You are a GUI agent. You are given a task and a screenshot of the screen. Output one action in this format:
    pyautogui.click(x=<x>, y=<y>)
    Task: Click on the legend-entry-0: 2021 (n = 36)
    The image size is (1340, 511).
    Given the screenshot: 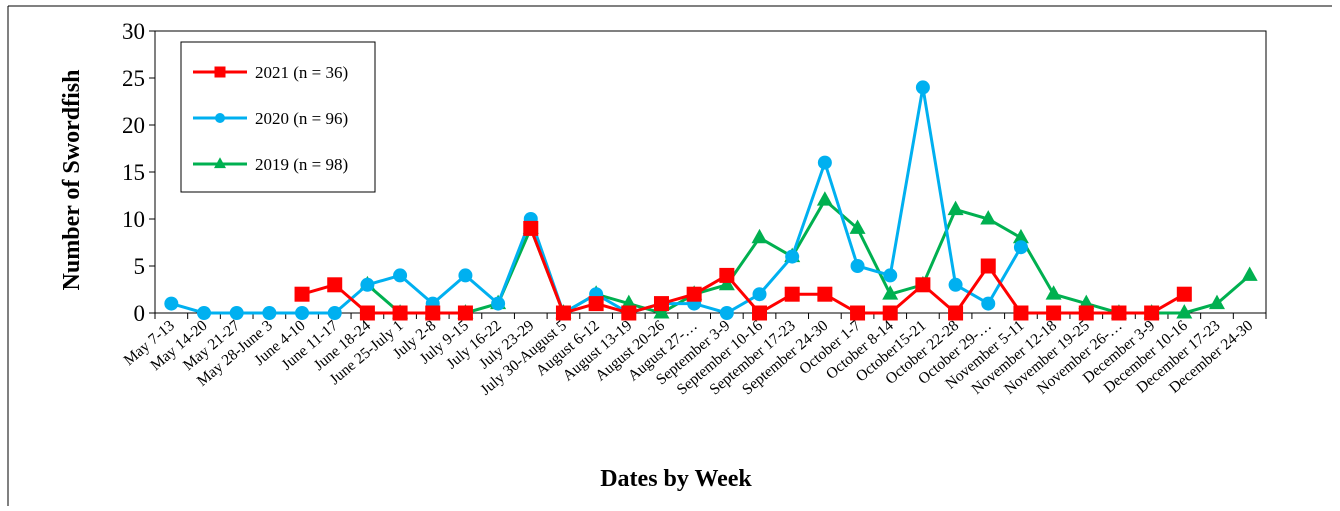 What is the action you would take?
    pyautogui.click(x=270, y=72)
    